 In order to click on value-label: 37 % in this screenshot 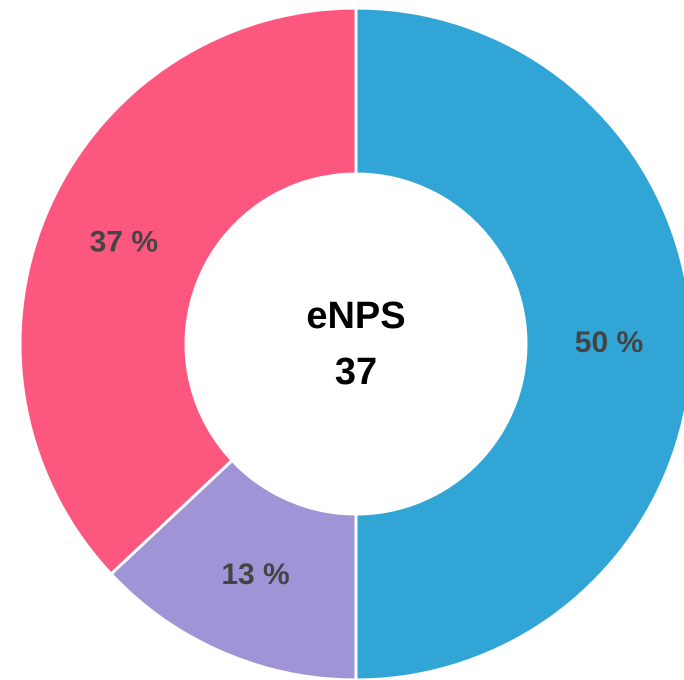, I will do `click(124, 241)`.